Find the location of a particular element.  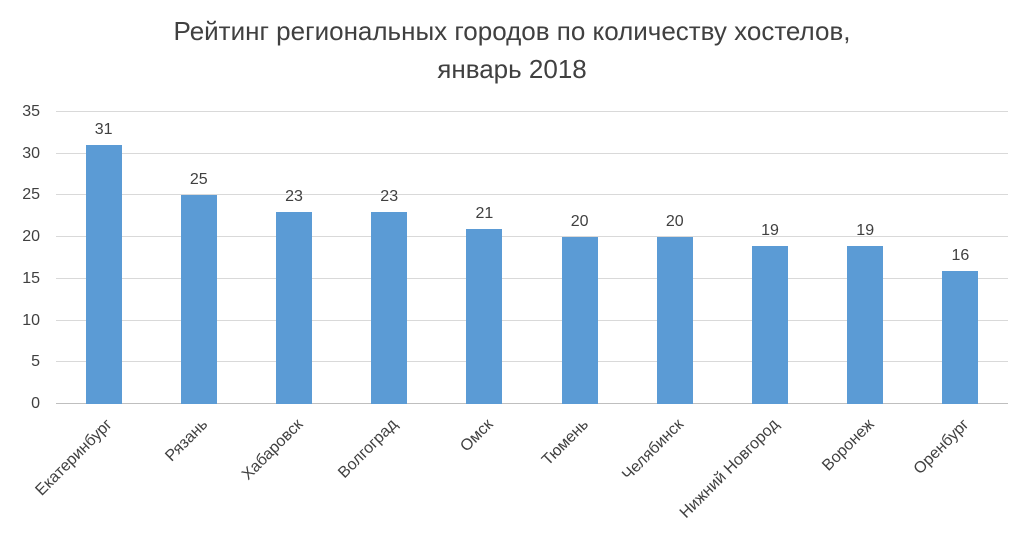

x-category-label-text: Воронеж is located at coordinates (848, 445).